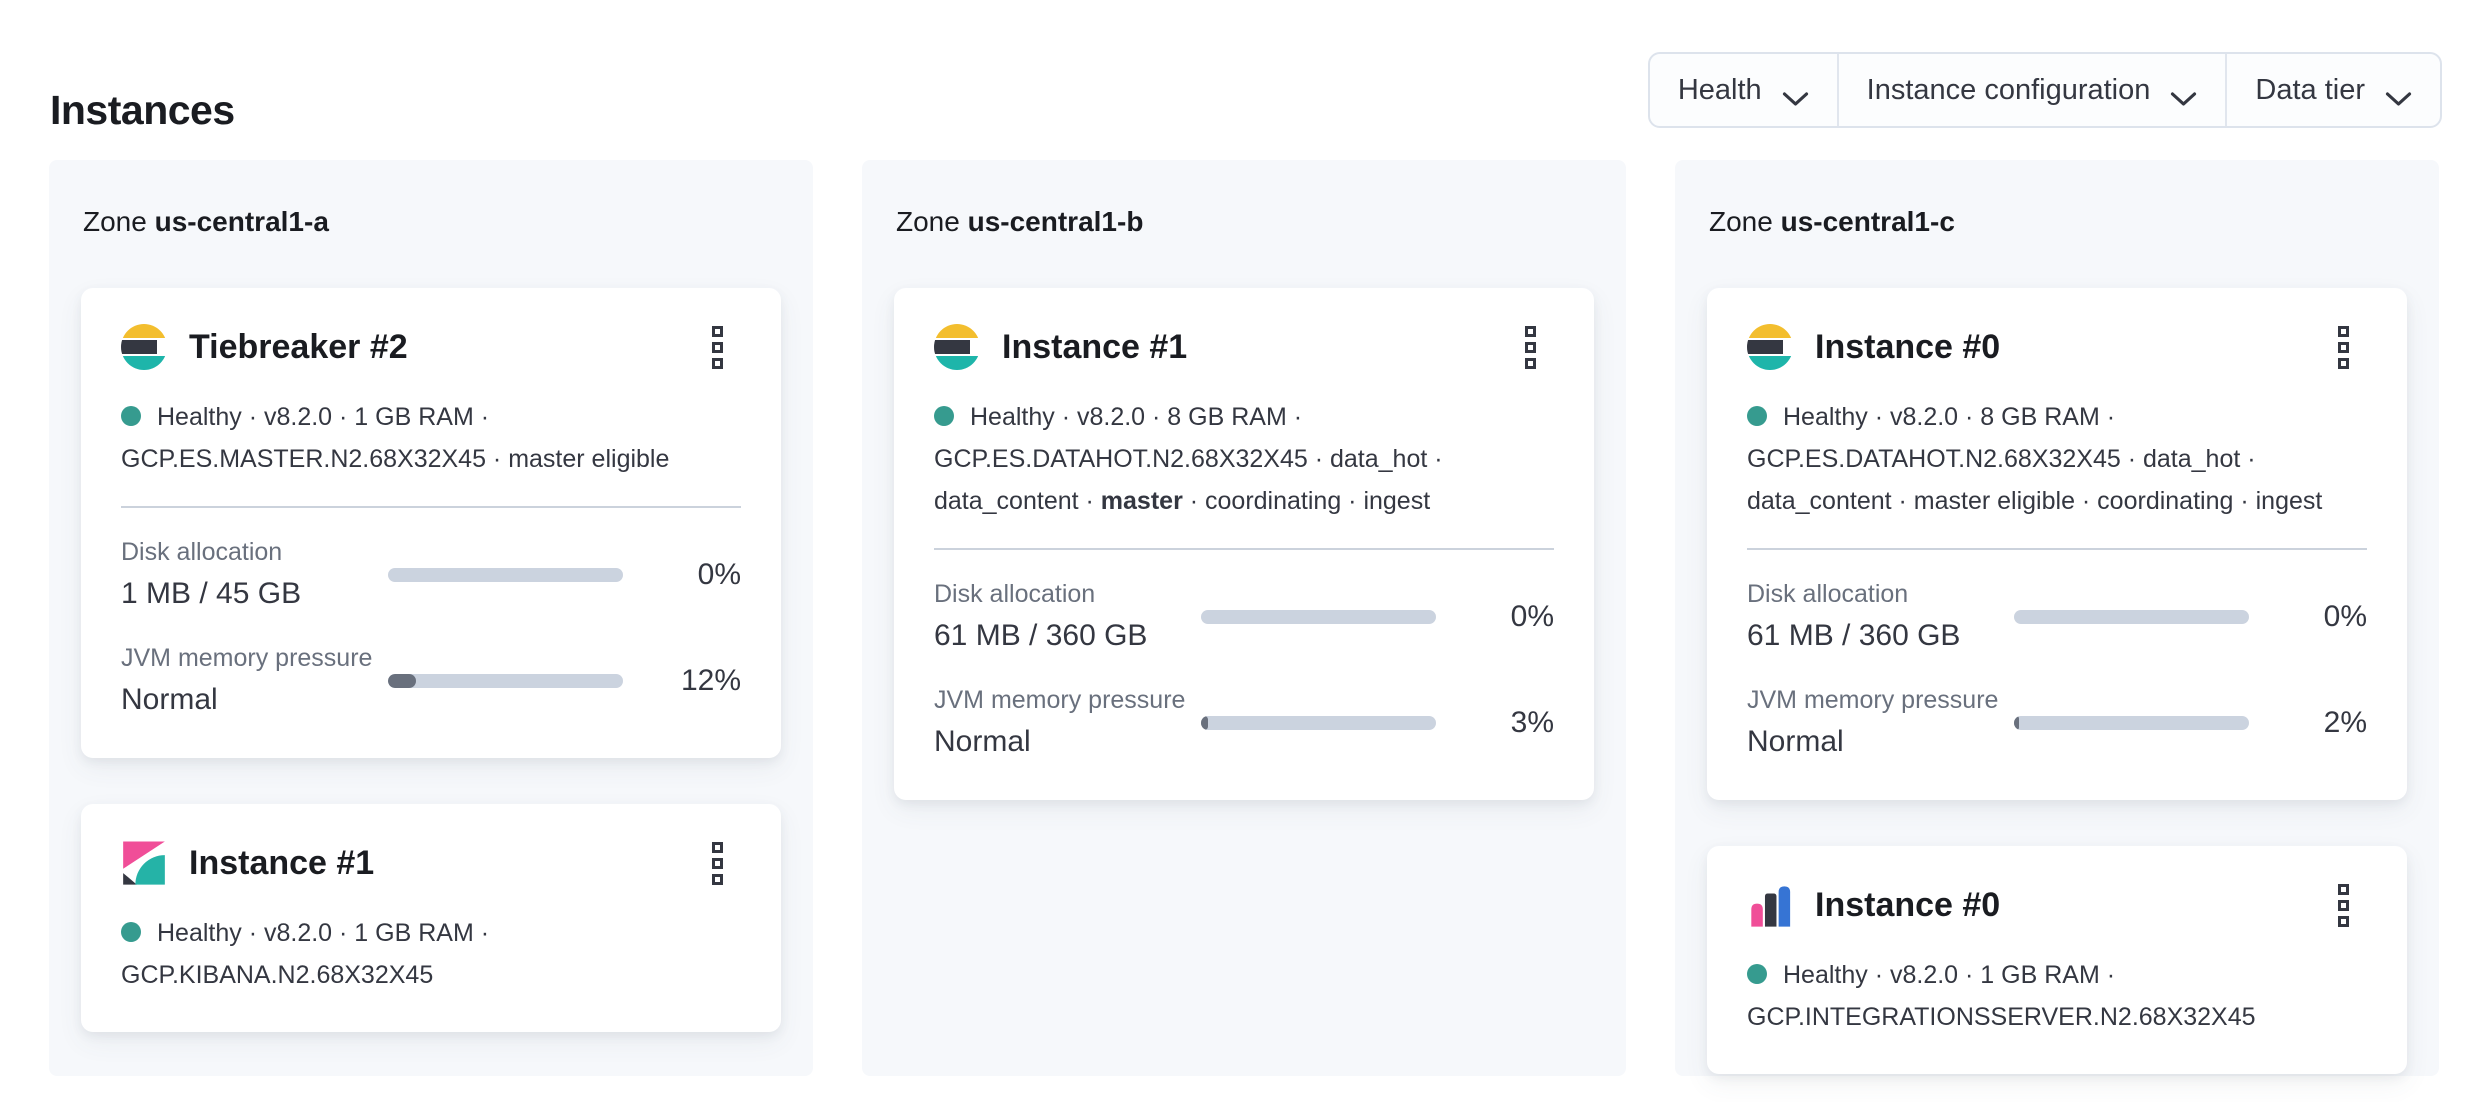 This screenshot has height=1102, width=2490. I want to click on metric-percent: 12%, so click(710, 680).